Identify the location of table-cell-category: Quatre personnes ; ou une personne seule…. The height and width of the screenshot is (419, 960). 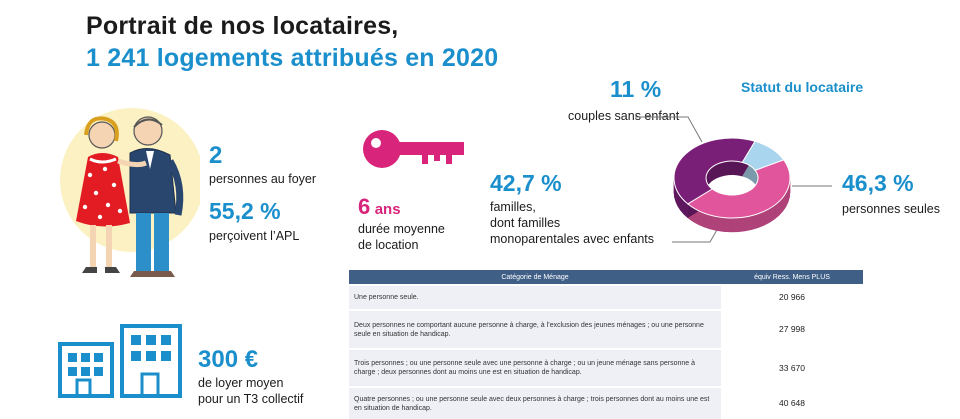
(535, 403).